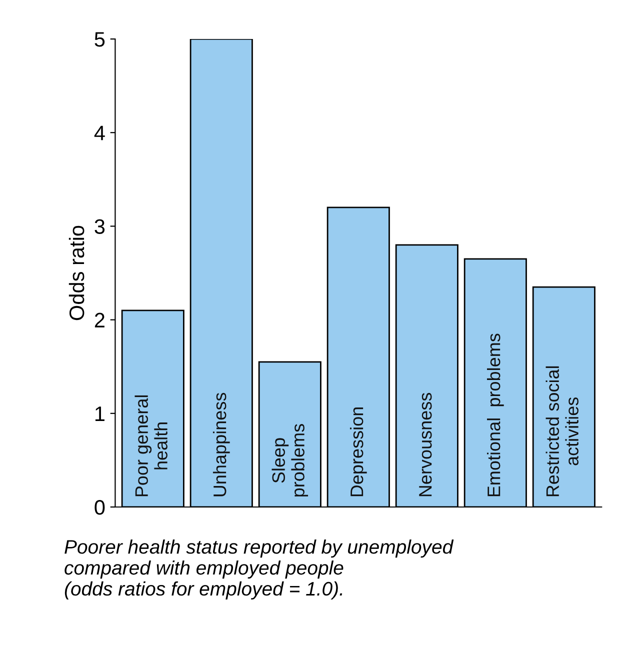 This screenshot has width=640, height=650. I want to click on y-tick-label: 2, so click(99, 320).